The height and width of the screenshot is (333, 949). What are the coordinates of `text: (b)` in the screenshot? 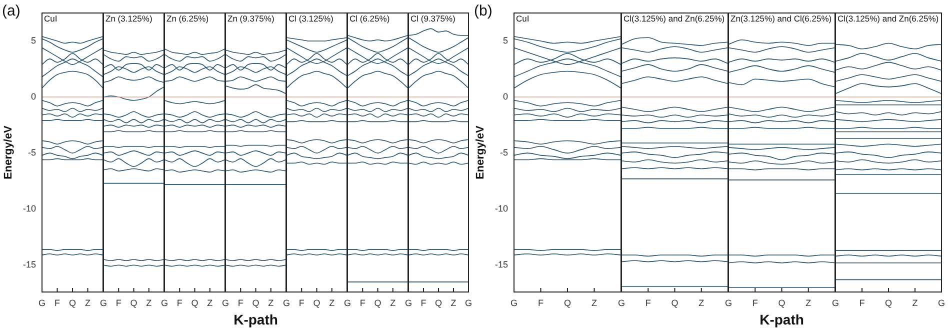 It's located at (483, 11).